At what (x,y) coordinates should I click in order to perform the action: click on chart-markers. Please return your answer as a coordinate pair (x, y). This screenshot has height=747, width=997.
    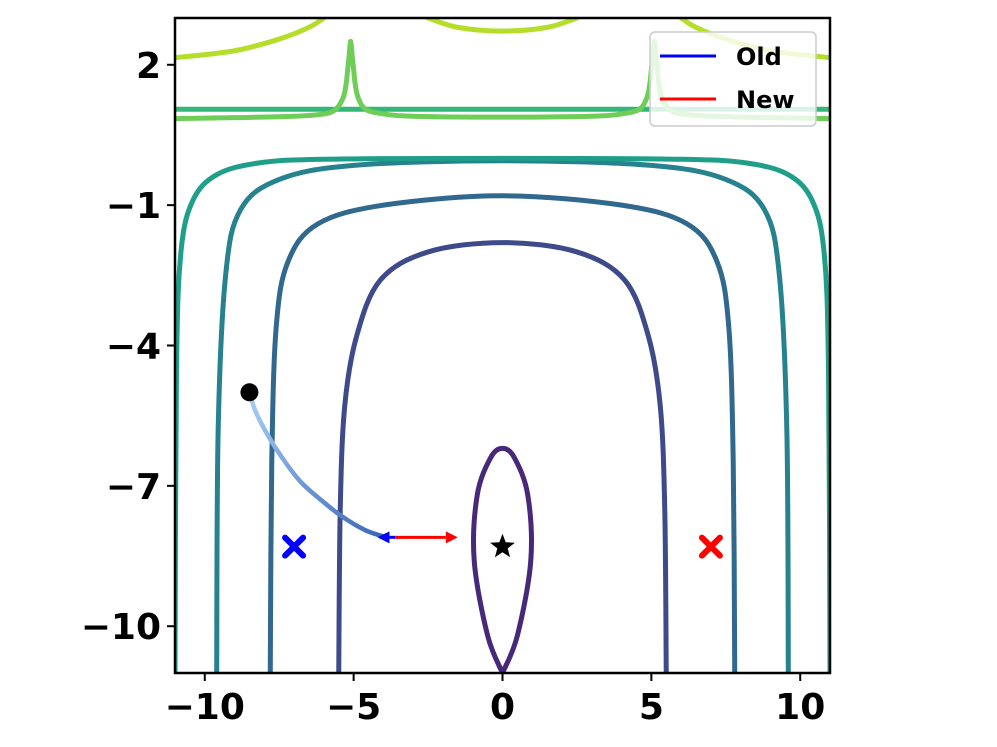
    Looking at the image, I should click on (481, 471).